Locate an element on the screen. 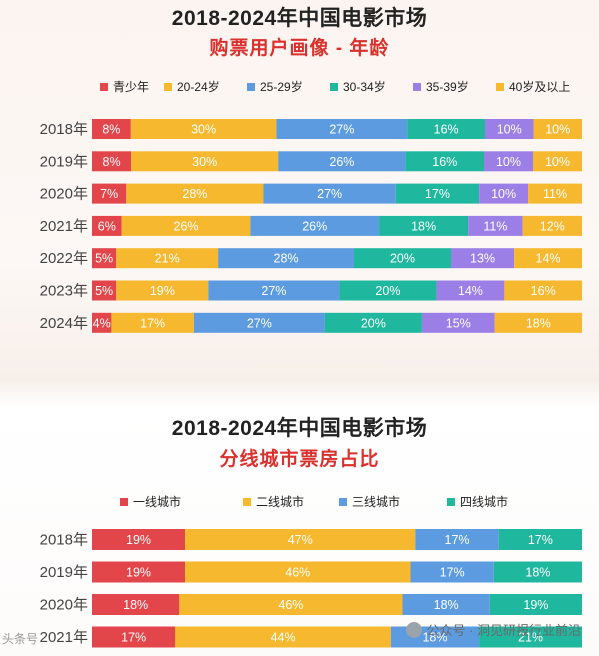  data-label: 21% is located at coordinates (530, 638).